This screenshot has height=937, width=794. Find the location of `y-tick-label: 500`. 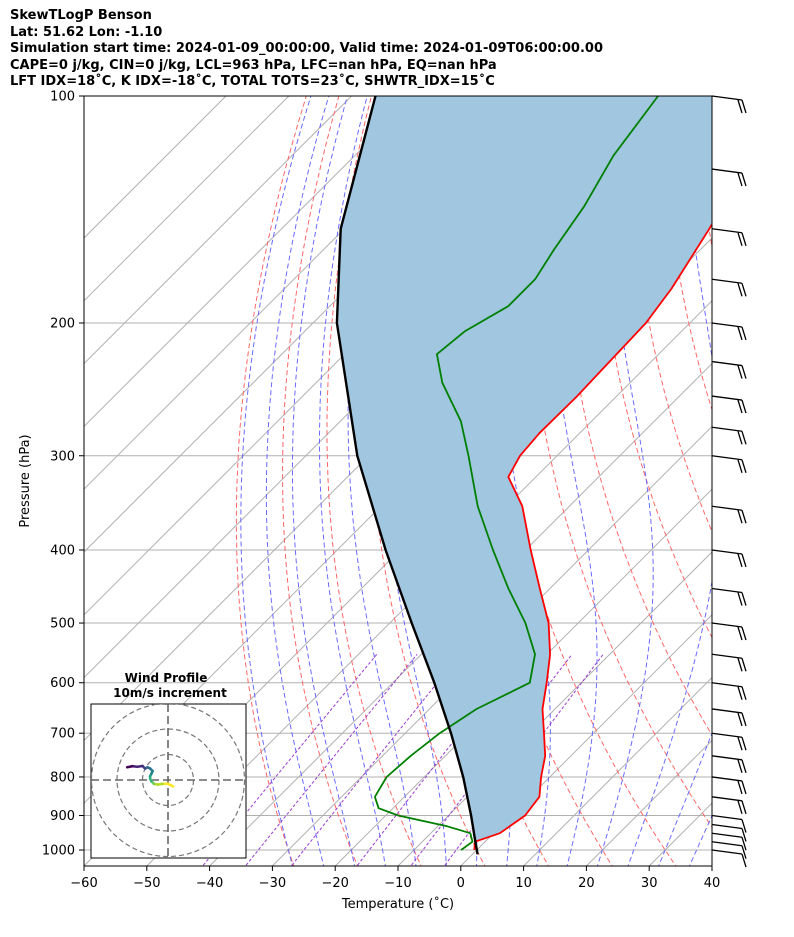

y-tick-label: 500 is located at coordinates (62, 624).